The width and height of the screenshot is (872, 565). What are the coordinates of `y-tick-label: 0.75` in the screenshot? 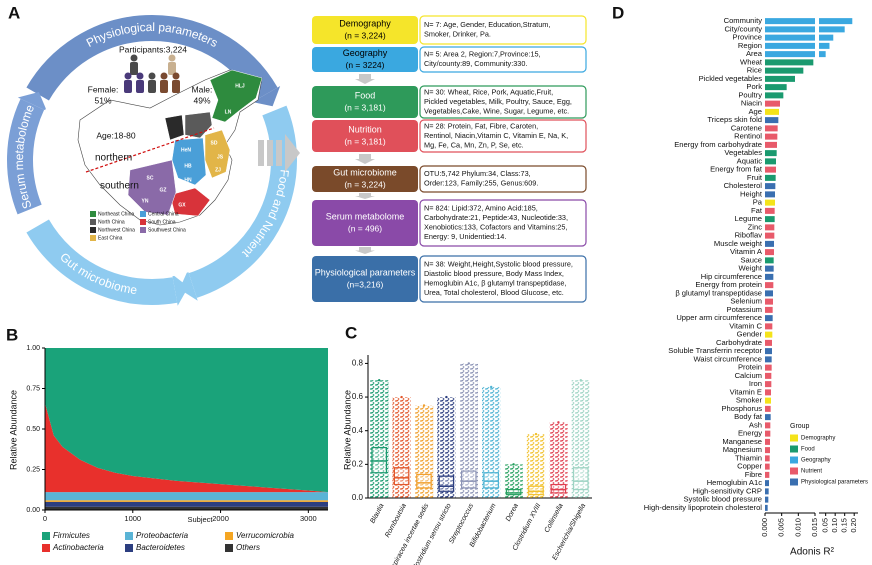 It's located at (33, 388).